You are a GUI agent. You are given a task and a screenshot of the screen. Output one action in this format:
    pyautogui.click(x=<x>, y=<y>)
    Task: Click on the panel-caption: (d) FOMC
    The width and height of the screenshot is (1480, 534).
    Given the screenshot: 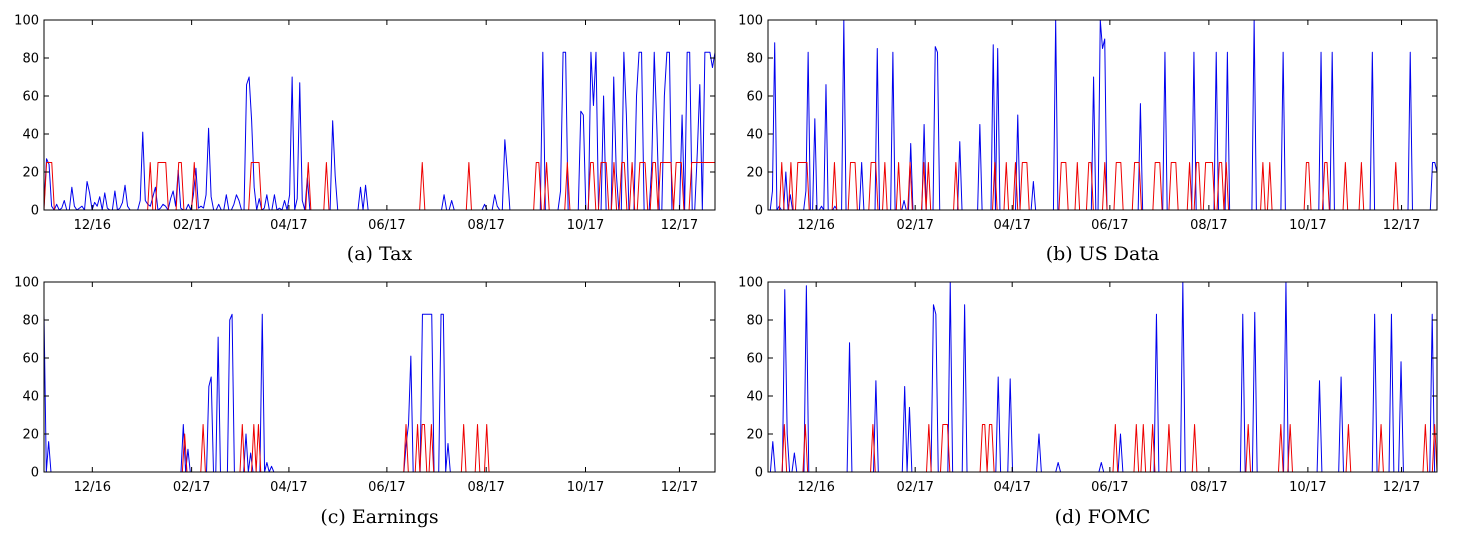 What is the action you would take?
    pyautogui.click(x=1103, y=517)
    